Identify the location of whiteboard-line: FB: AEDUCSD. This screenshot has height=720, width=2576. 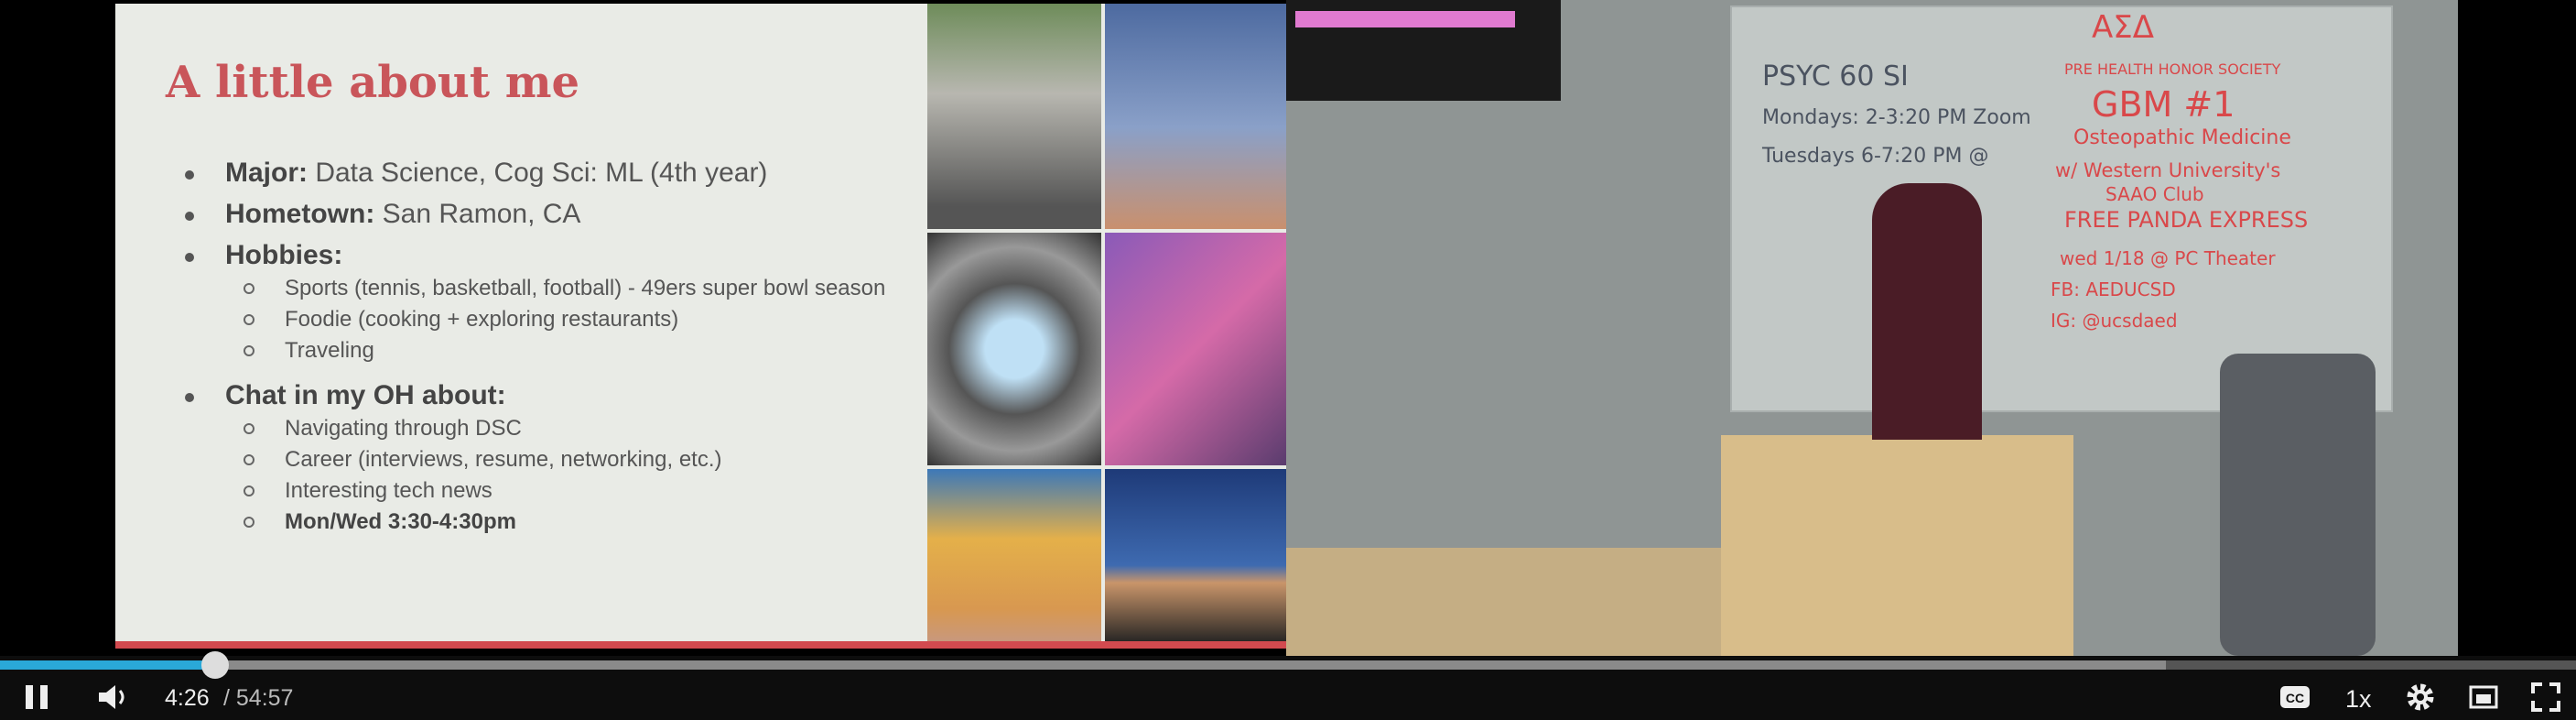
(2113, 289).